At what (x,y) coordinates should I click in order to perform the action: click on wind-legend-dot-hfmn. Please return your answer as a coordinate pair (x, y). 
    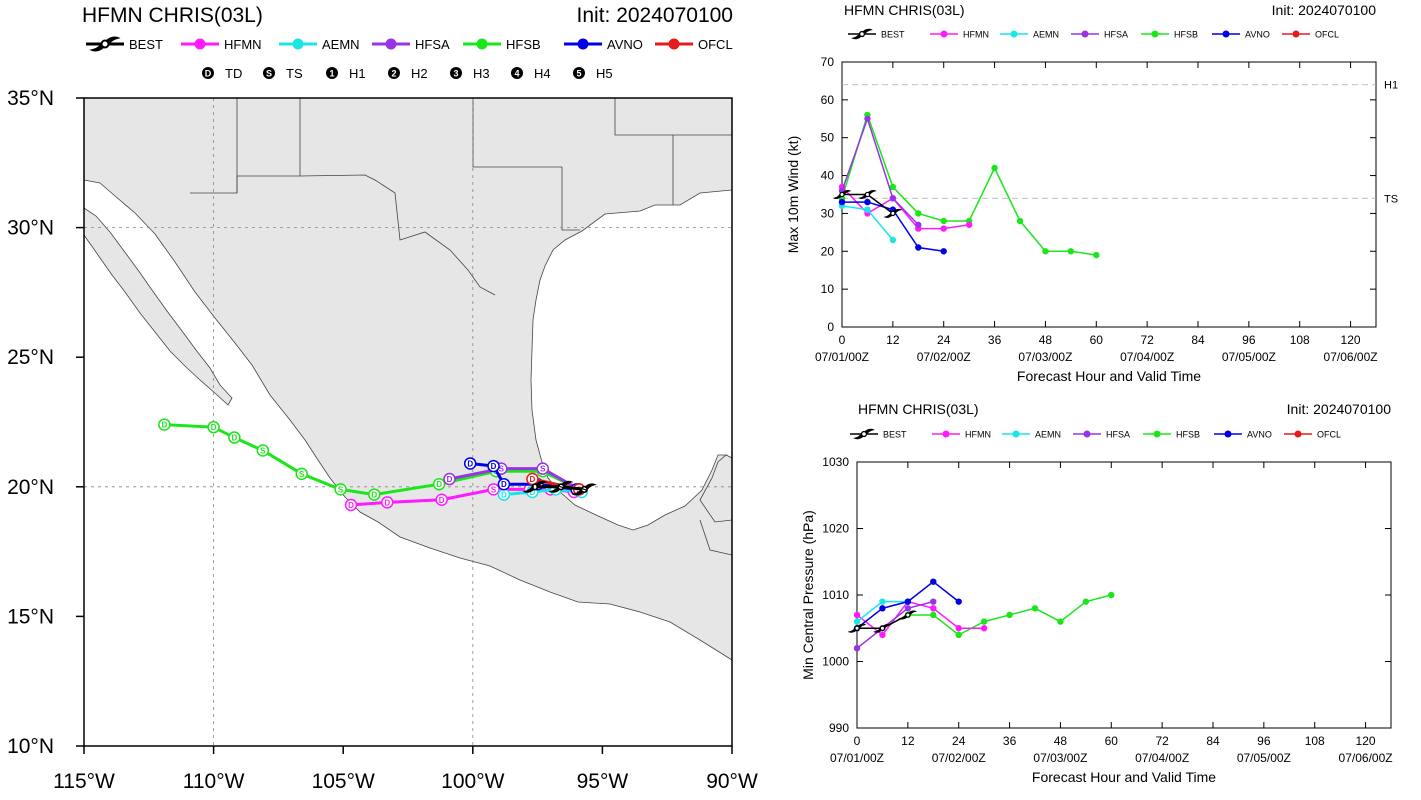
    Looking at the image, I should click on (944, 34).